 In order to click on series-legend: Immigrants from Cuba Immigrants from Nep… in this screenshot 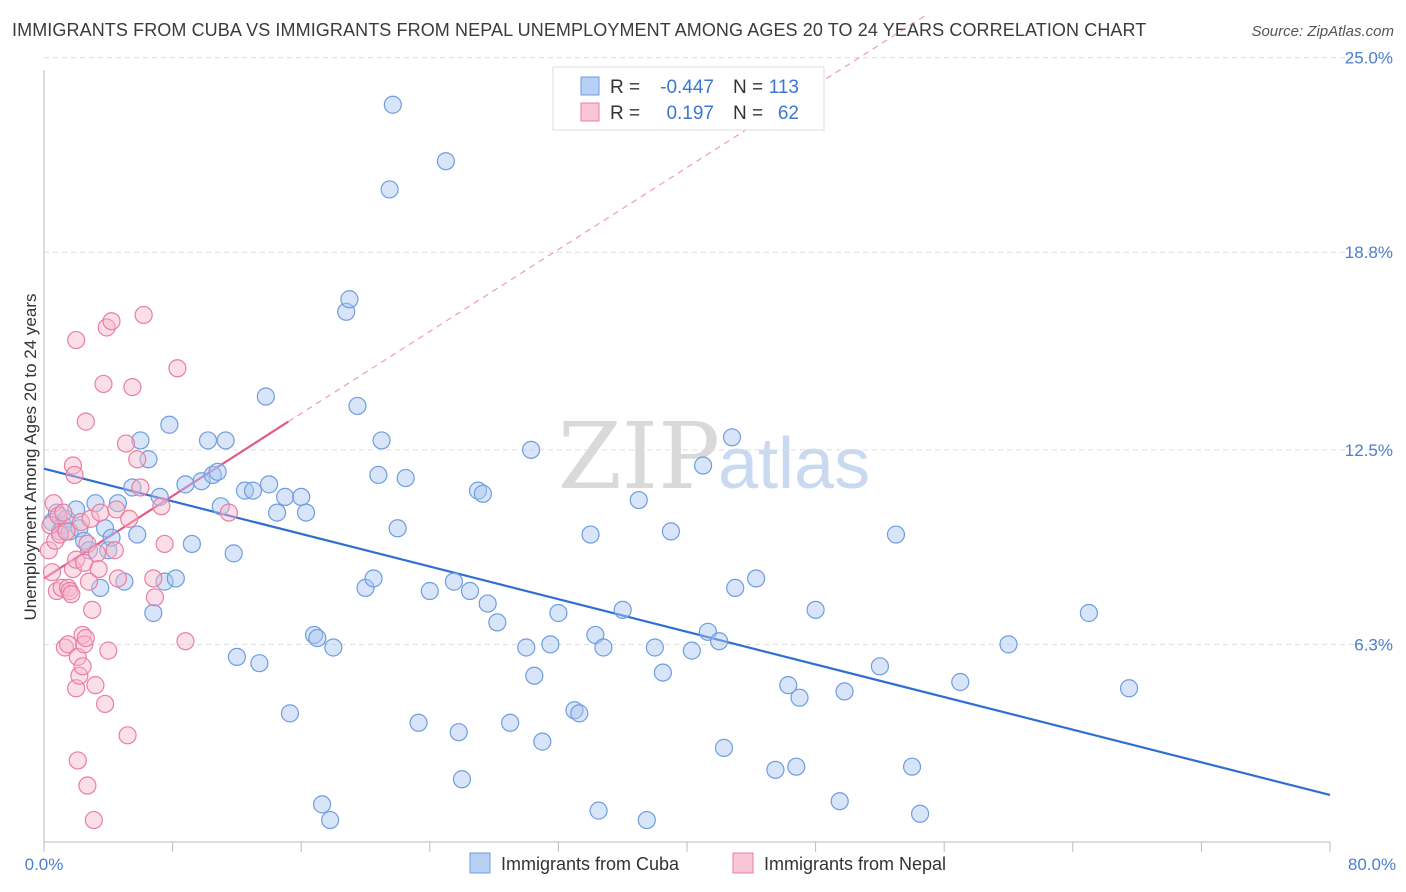, I will do `click(707, 863)`.